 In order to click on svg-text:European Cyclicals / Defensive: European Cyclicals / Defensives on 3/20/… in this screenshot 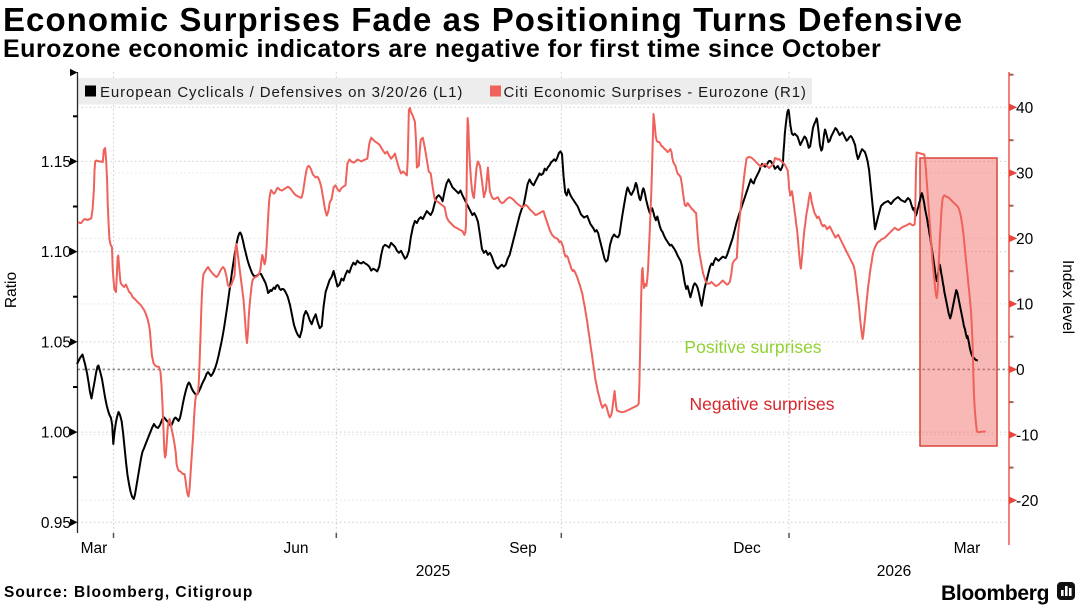, I will do `click(281, 92)`.